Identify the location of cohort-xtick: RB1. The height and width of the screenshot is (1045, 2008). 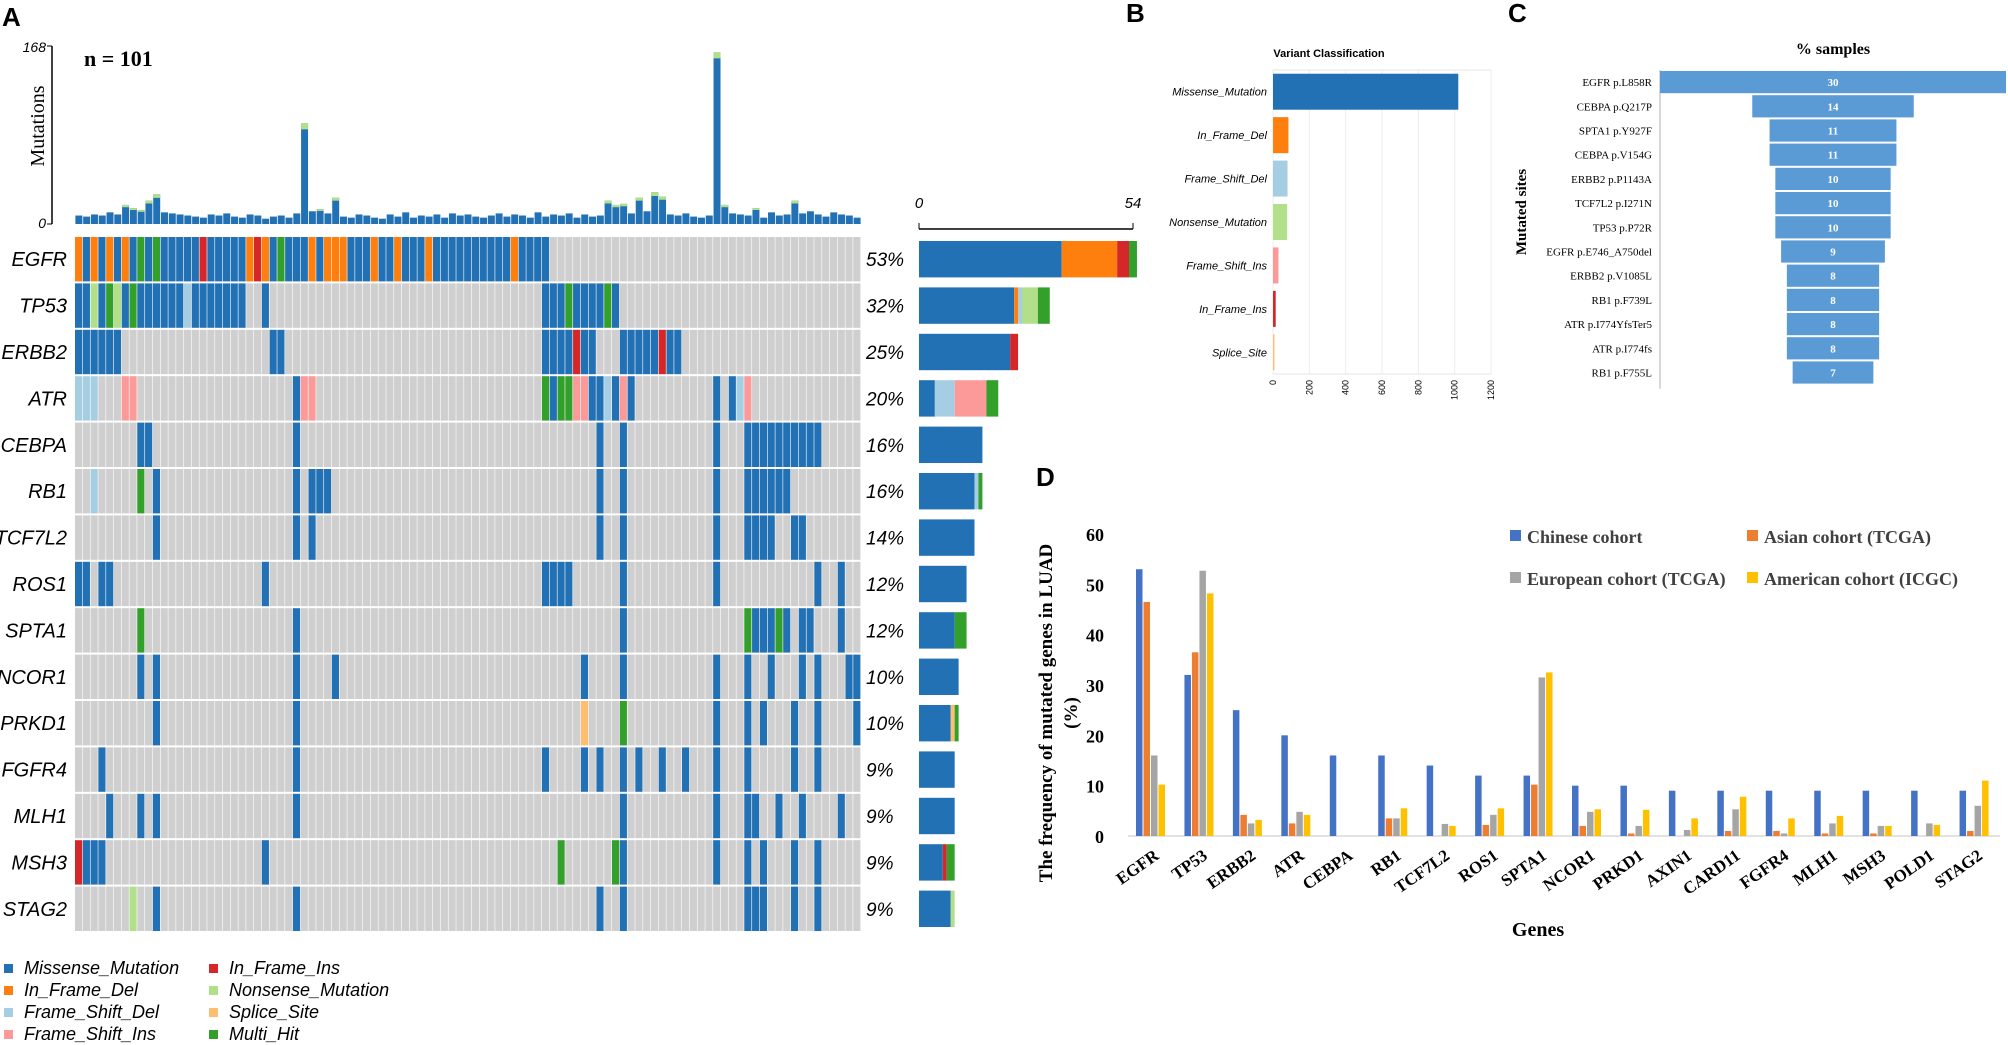
(1385, 863).